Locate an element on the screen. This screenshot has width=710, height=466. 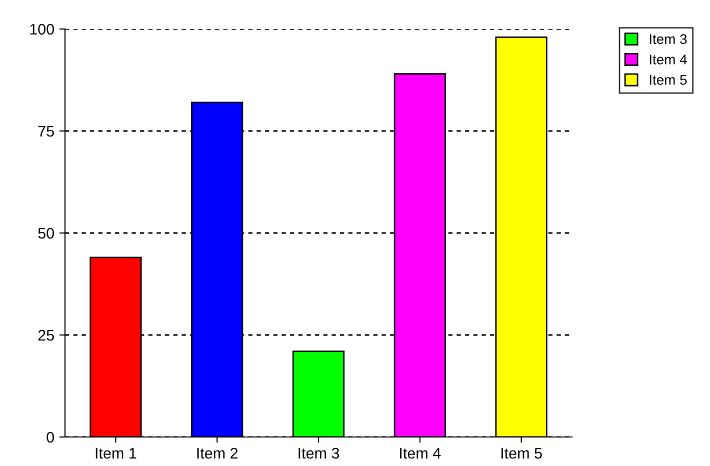
x-tick-label: Item 2 is located at coordinates (217, 453).